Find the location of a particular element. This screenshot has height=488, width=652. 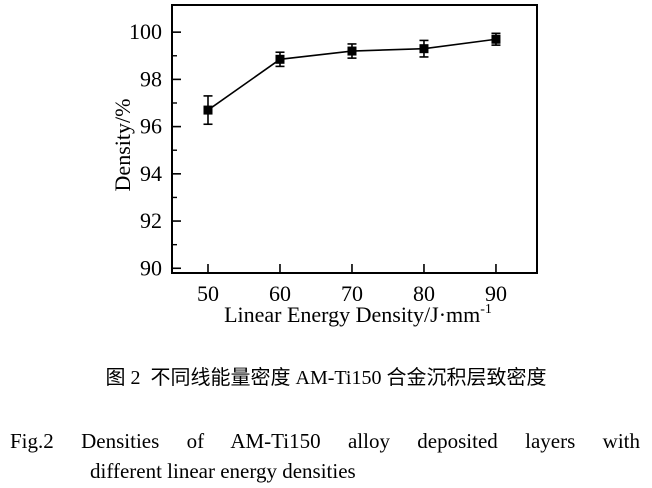

y-tick-label: 100 is located at coordinates (145, 31).